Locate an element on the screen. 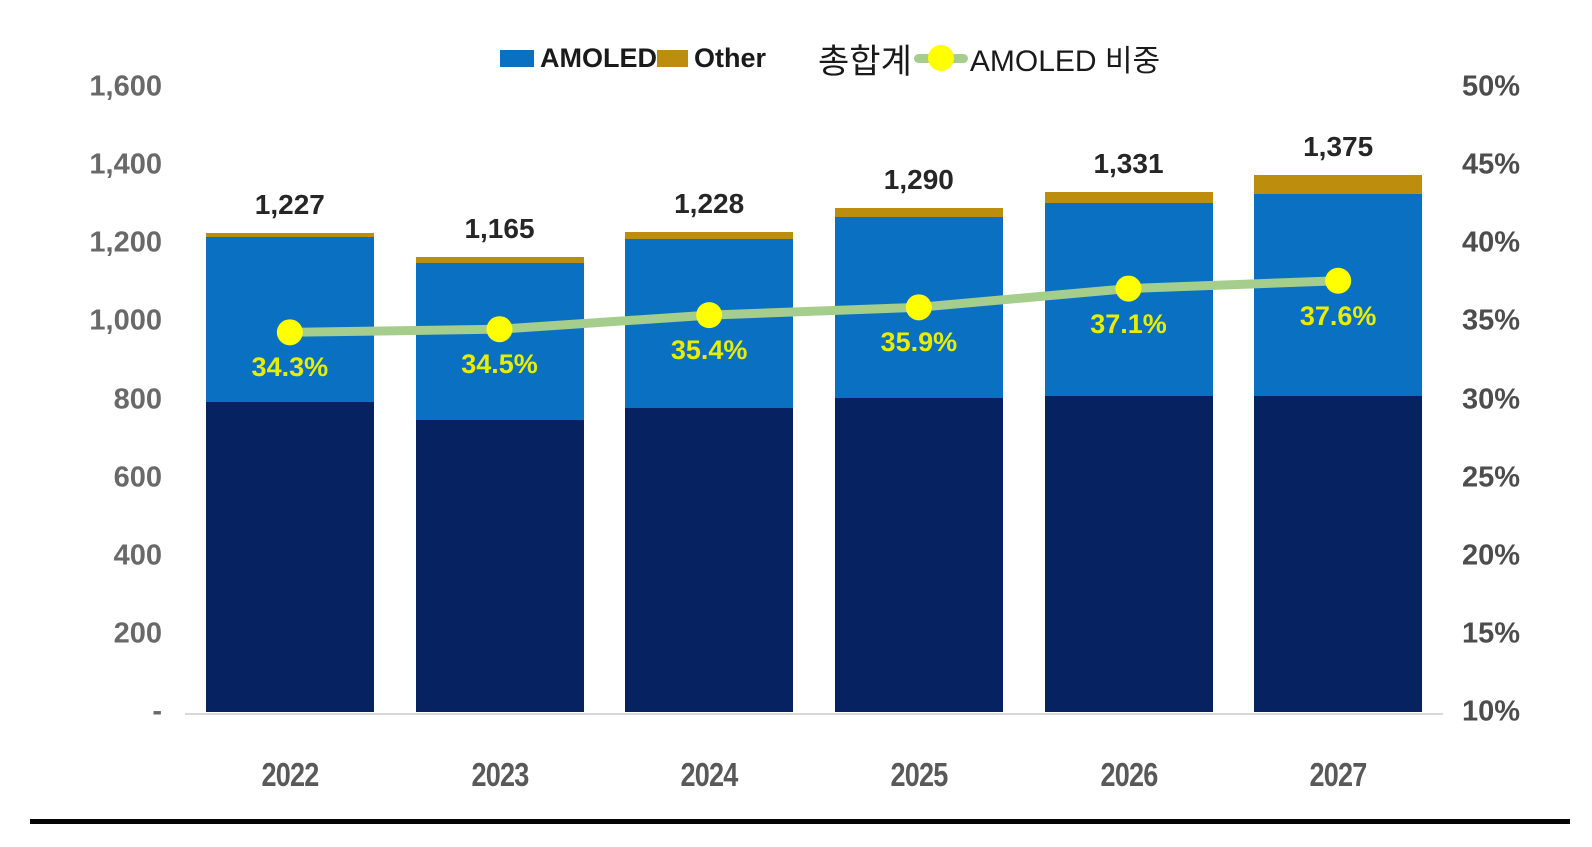  y-axis-label-left: 1,400 is located at coordinates (125, 164).